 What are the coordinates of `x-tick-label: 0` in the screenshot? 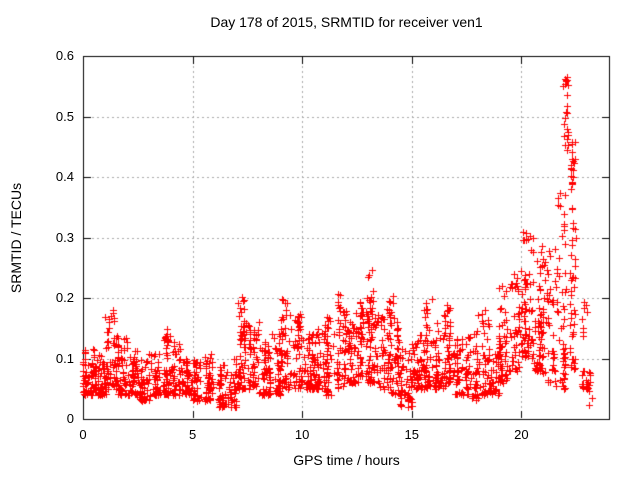 It's located at (83, 434).